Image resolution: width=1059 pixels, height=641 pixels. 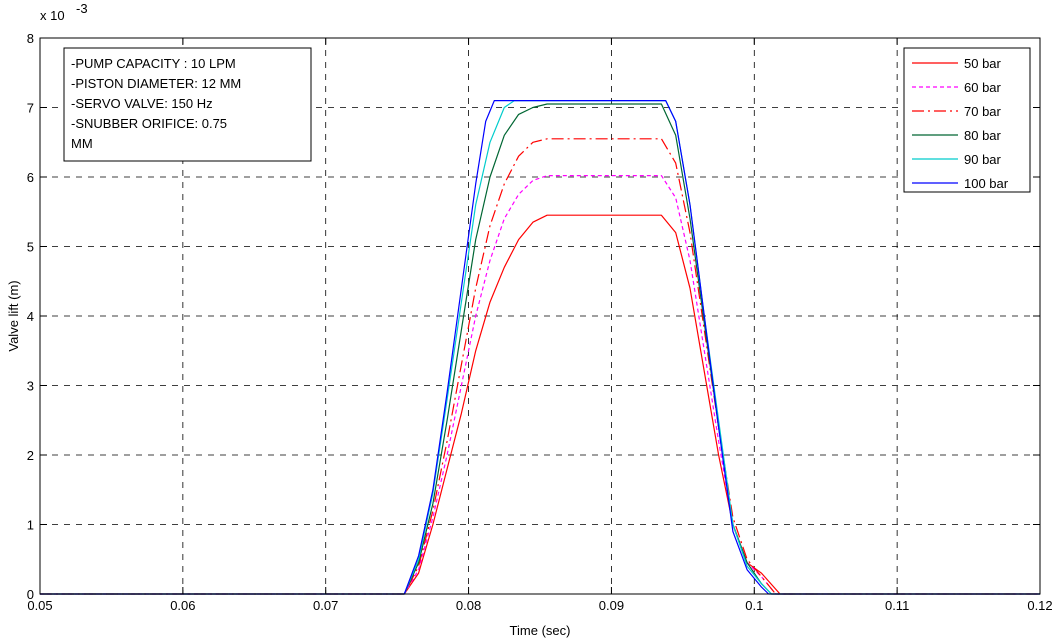 I want to click on annotation-line-servo: -SERVO VALVE: 150 Hz, so click(x=142, y=103).